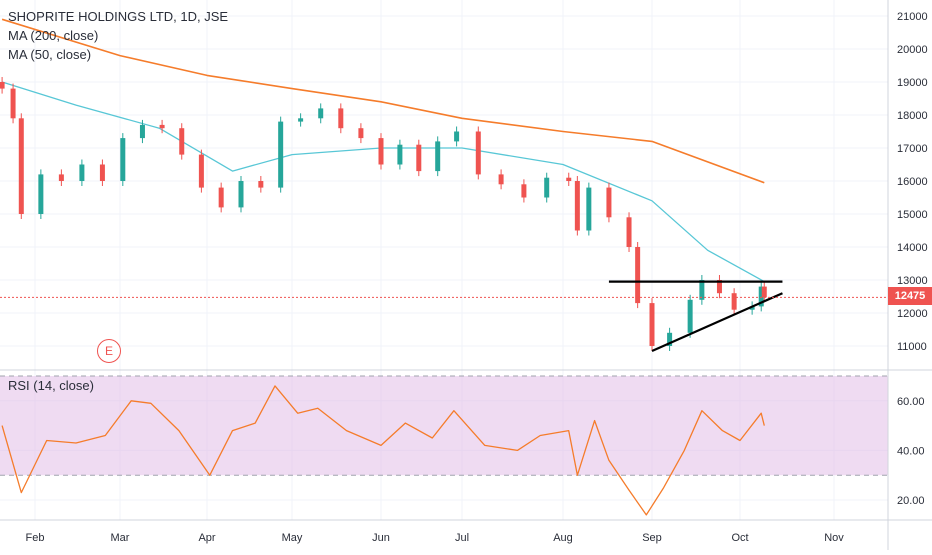 This screenshot has width=932, height=555. Describe the element at coordinates (739, 538) in the screenshot. I see `time-tick-label-8: Oct` at that location.